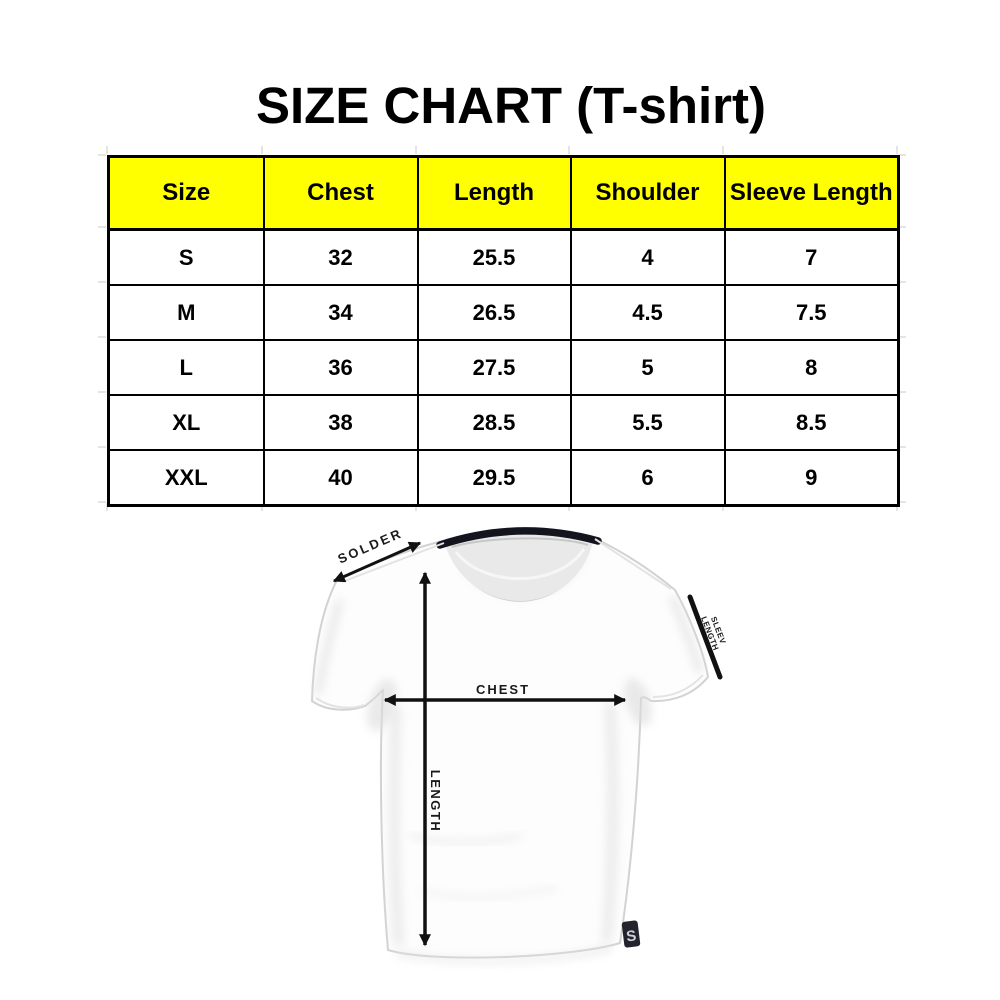  I want to click on brand-badge-letter: S, so click(631, 936).